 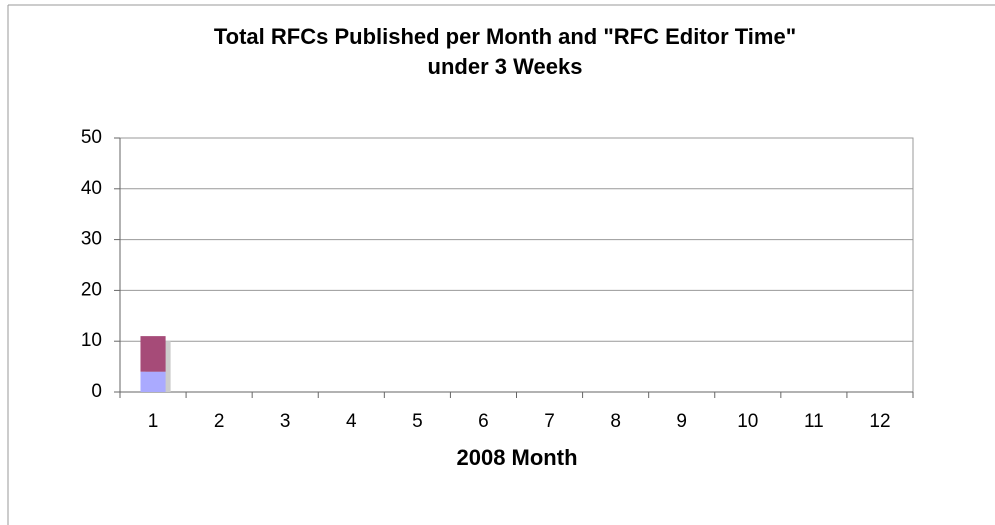 What do you see at coordinates (417, 421) in the screenshot?
I see `x-tick-label: 5` at bounding box center [417, 421].